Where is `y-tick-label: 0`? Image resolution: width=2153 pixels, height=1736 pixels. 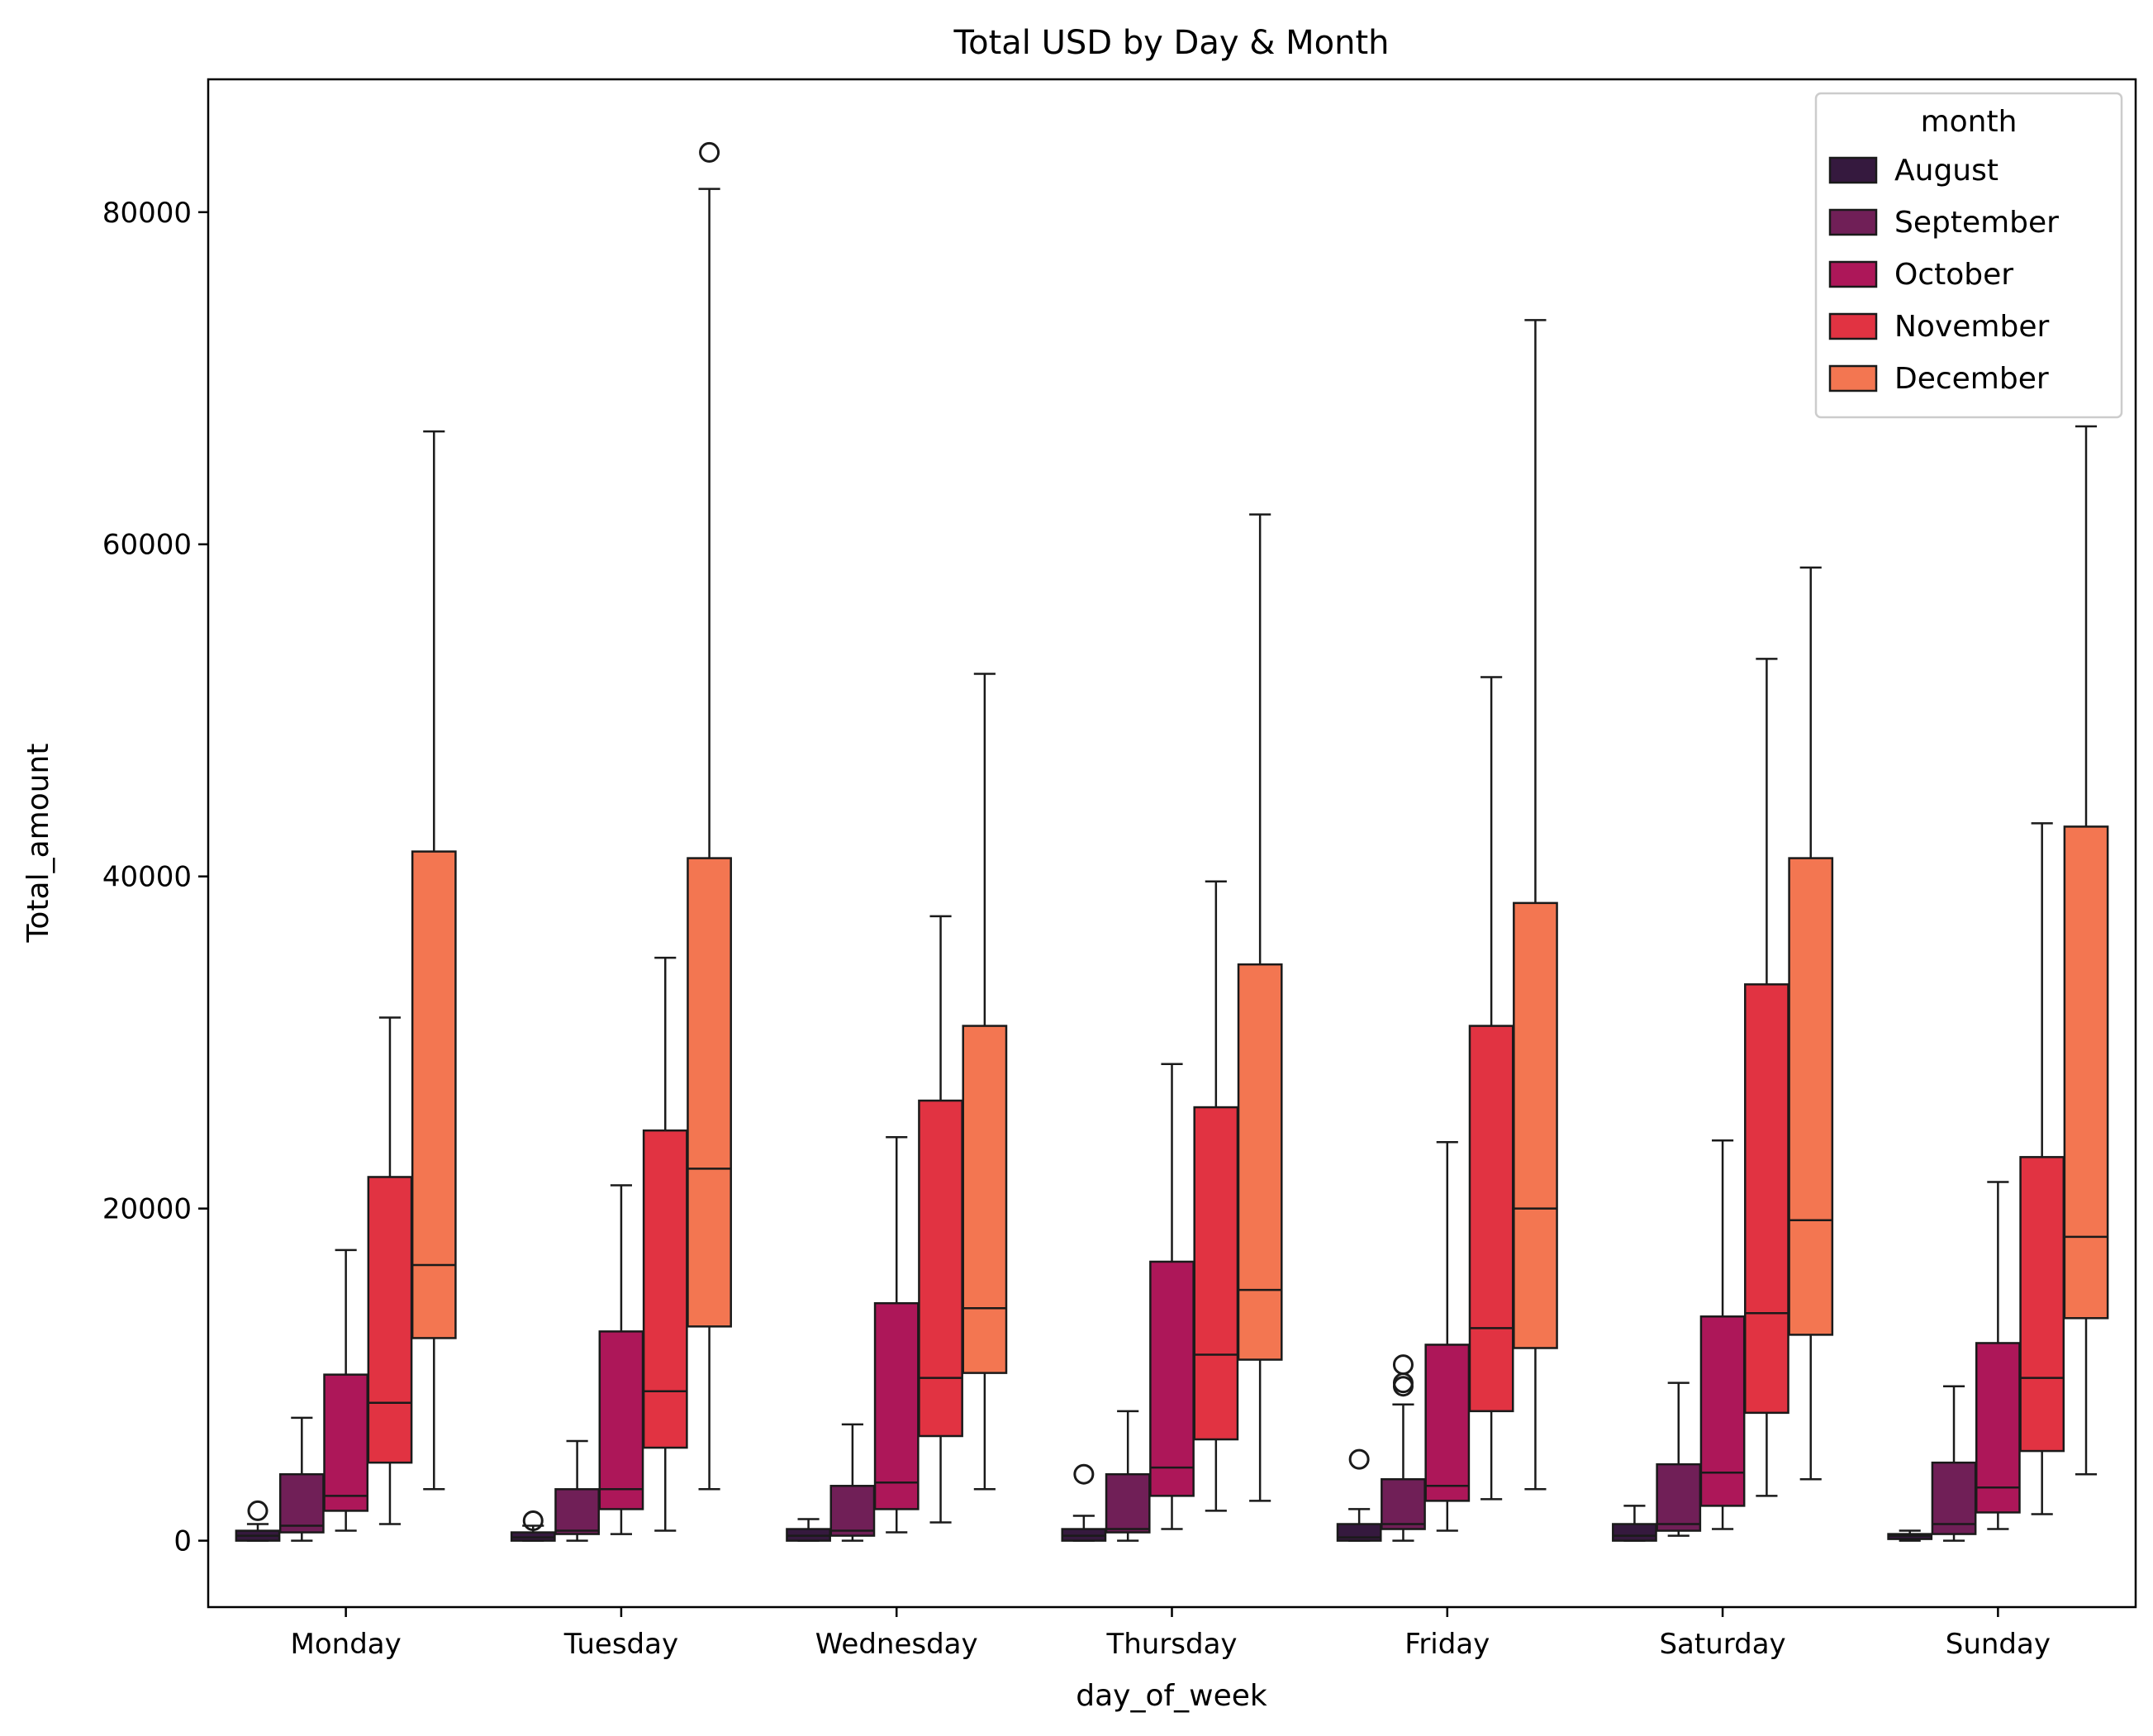
y-tick-label: 0 is located at coordinates (182, 1541).